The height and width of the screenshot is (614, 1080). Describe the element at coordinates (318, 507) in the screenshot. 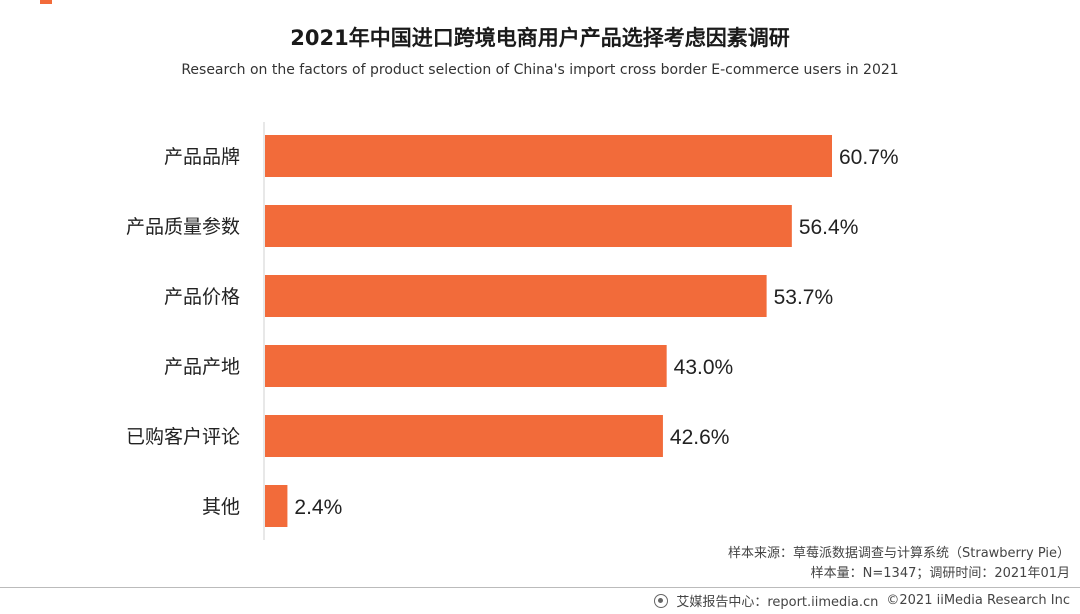

I see `data-label: 2.4%` at that location.